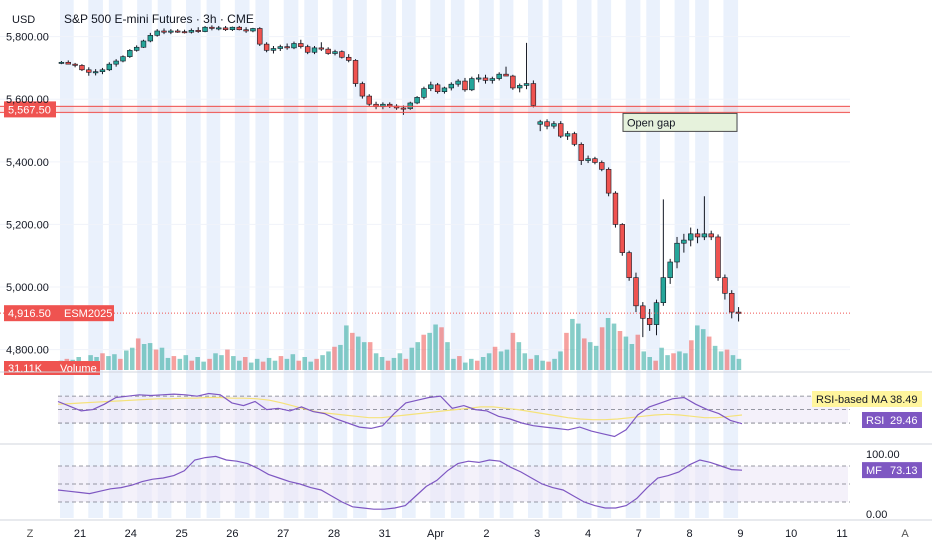  I want to click on time-tick-label: 2, so click(486, 534).